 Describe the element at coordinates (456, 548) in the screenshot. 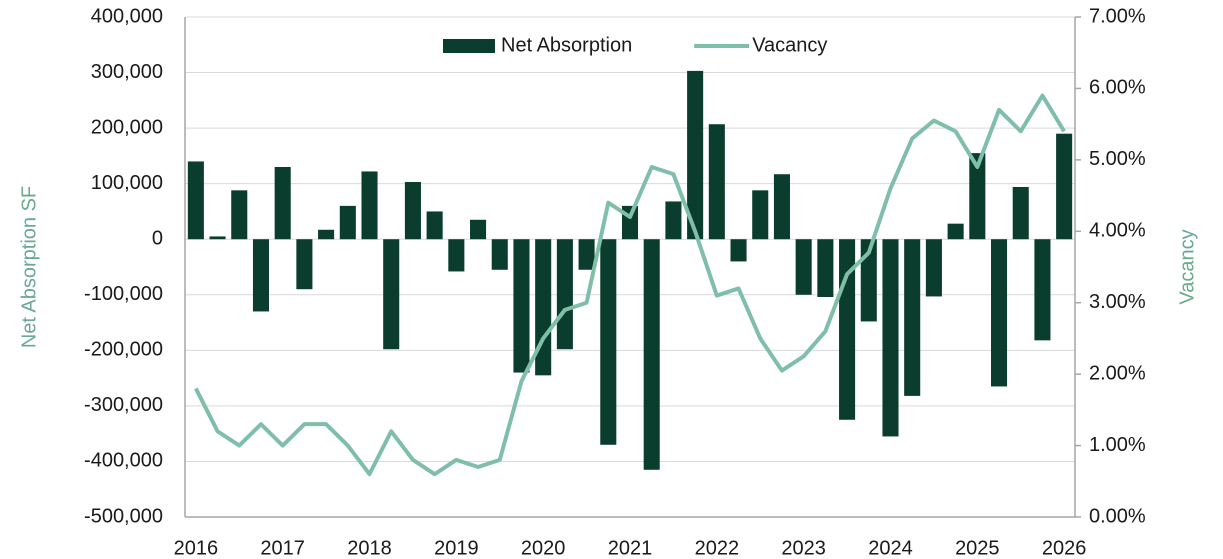

I see `x-tick-label: 2019` at that location.